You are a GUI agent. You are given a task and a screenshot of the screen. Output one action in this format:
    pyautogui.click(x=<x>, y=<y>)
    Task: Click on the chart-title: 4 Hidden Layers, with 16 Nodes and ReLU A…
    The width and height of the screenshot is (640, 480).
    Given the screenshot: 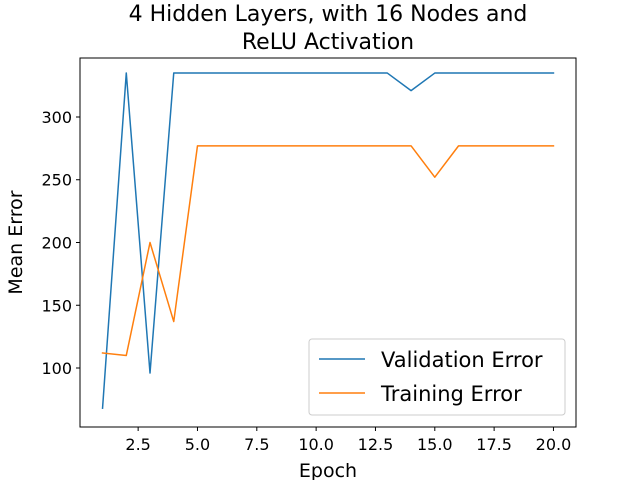 What is the action you would take?
    pyautogui.click(x=328, y=28)
    